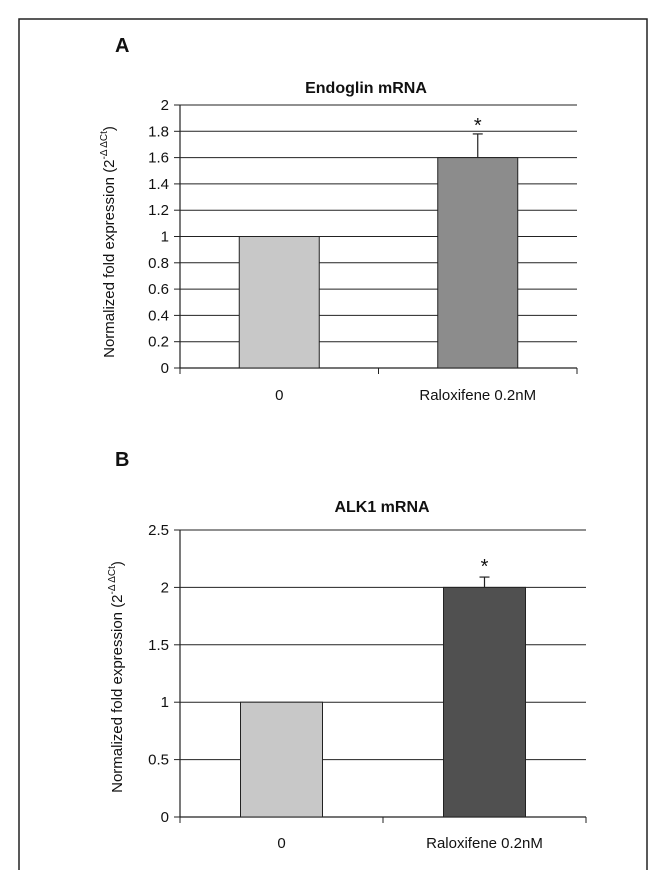 The height and width of the screenshot is (875, 666). What do you see at coordinates (122, 460) in the screenshot?
I see `panel-b-letter: B` at bounding box center [122, 460].